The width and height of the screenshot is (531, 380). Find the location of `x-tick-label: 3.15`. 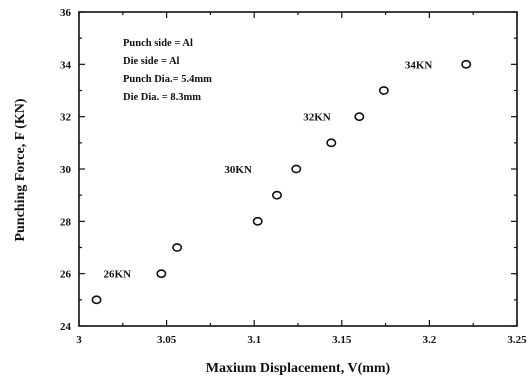

x-tick-label: 3.15 is located at coordinates (342, 340).